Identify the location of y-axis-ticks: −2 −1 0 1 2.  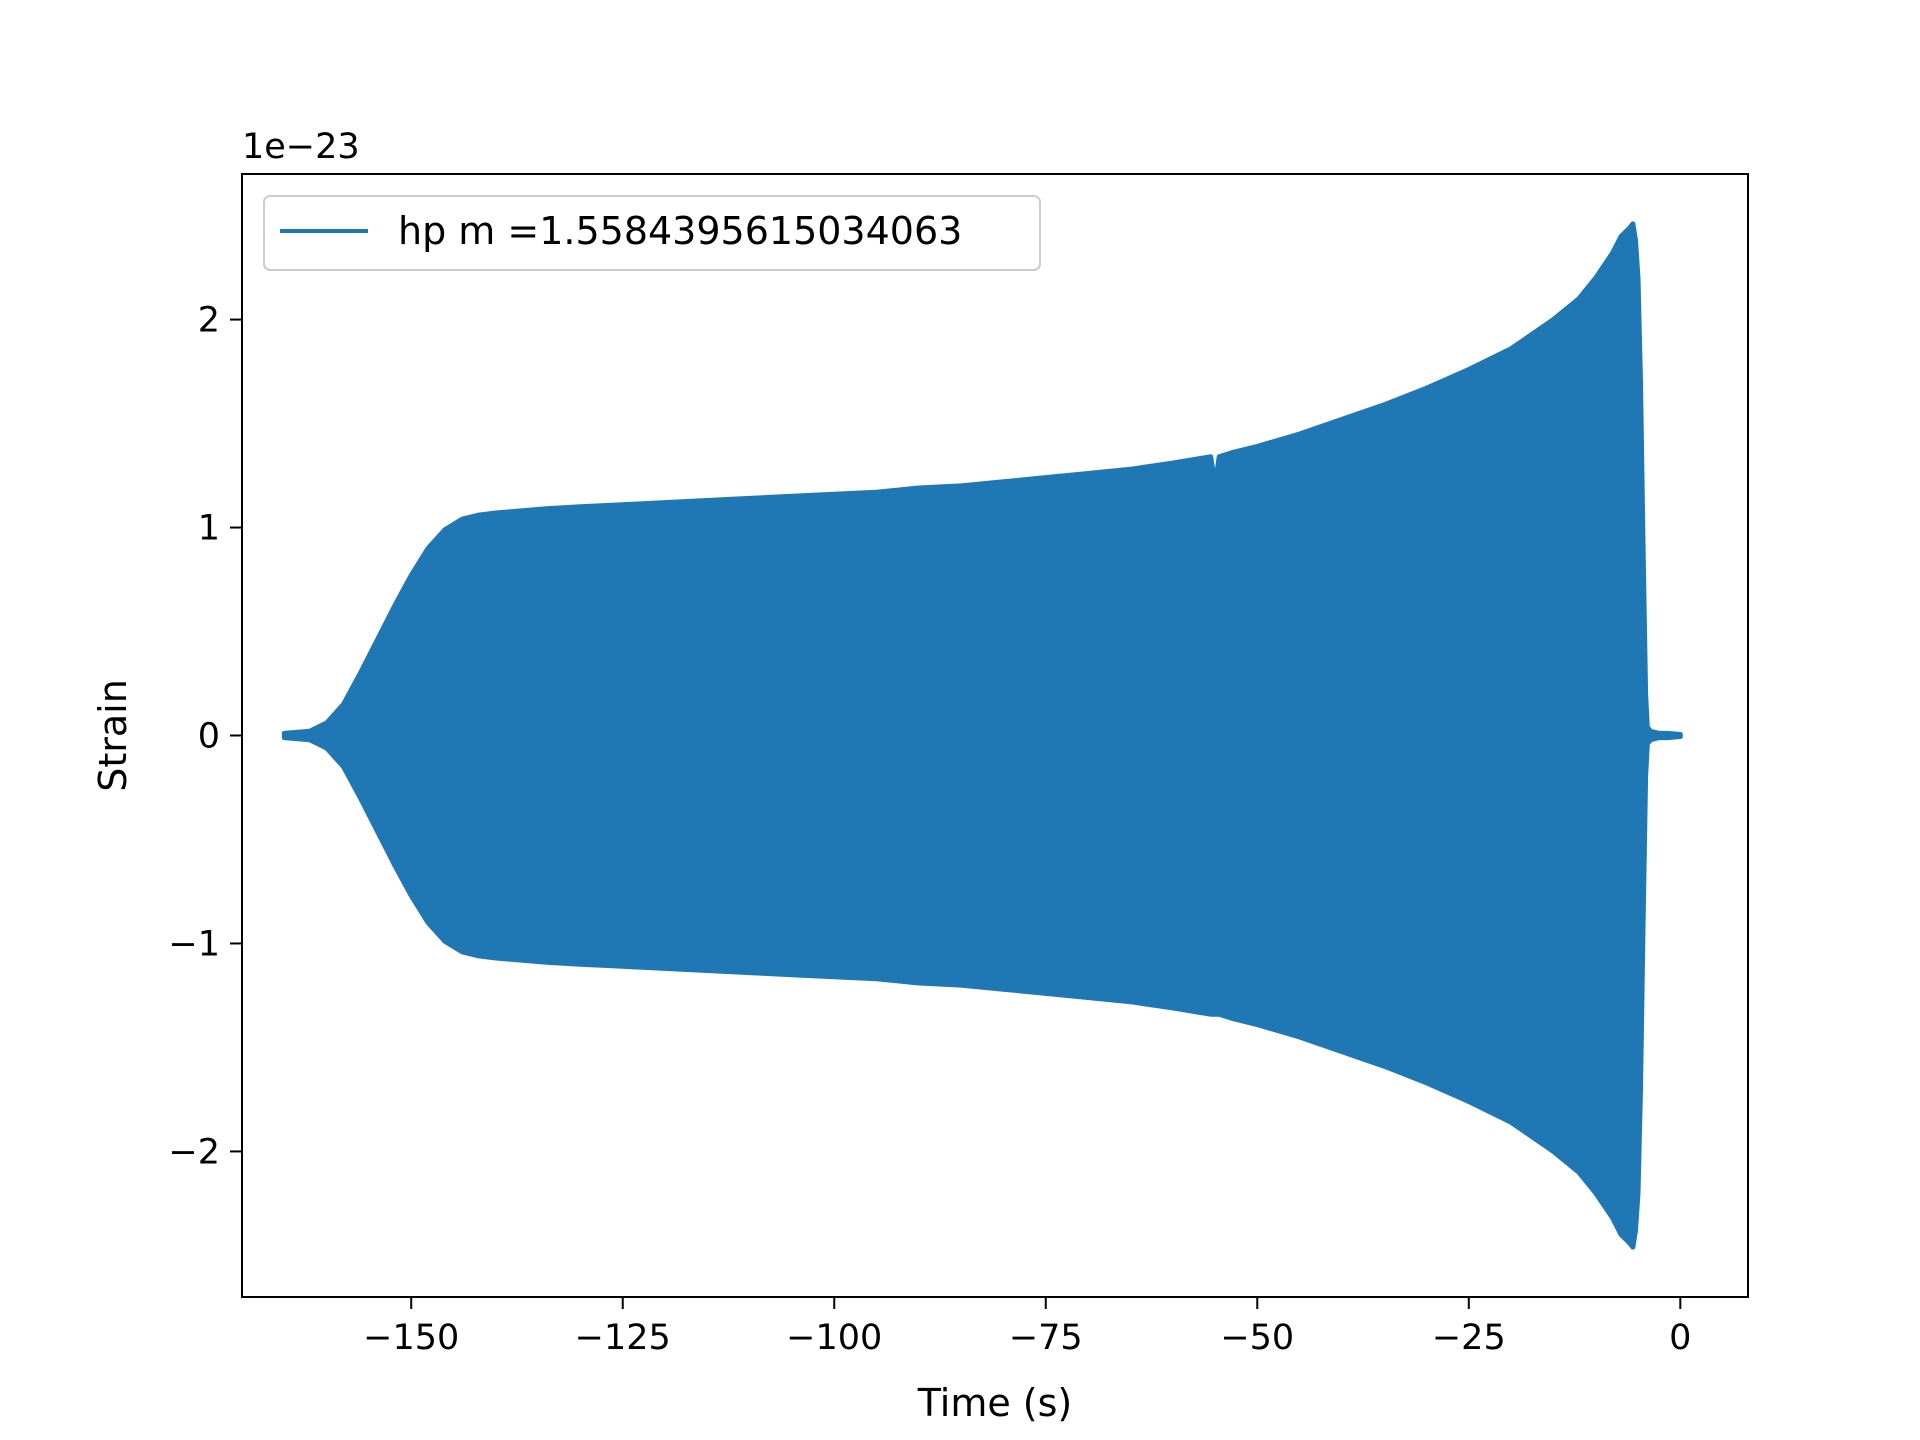
(205, 736).